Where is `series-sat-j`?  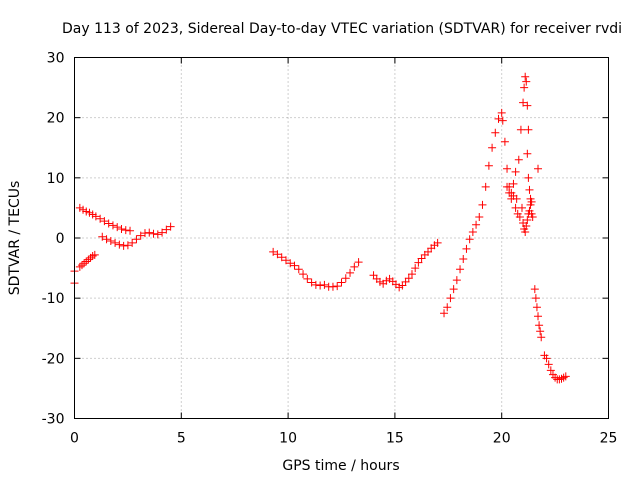 series-sat-j is located at coordinates (555, 367).